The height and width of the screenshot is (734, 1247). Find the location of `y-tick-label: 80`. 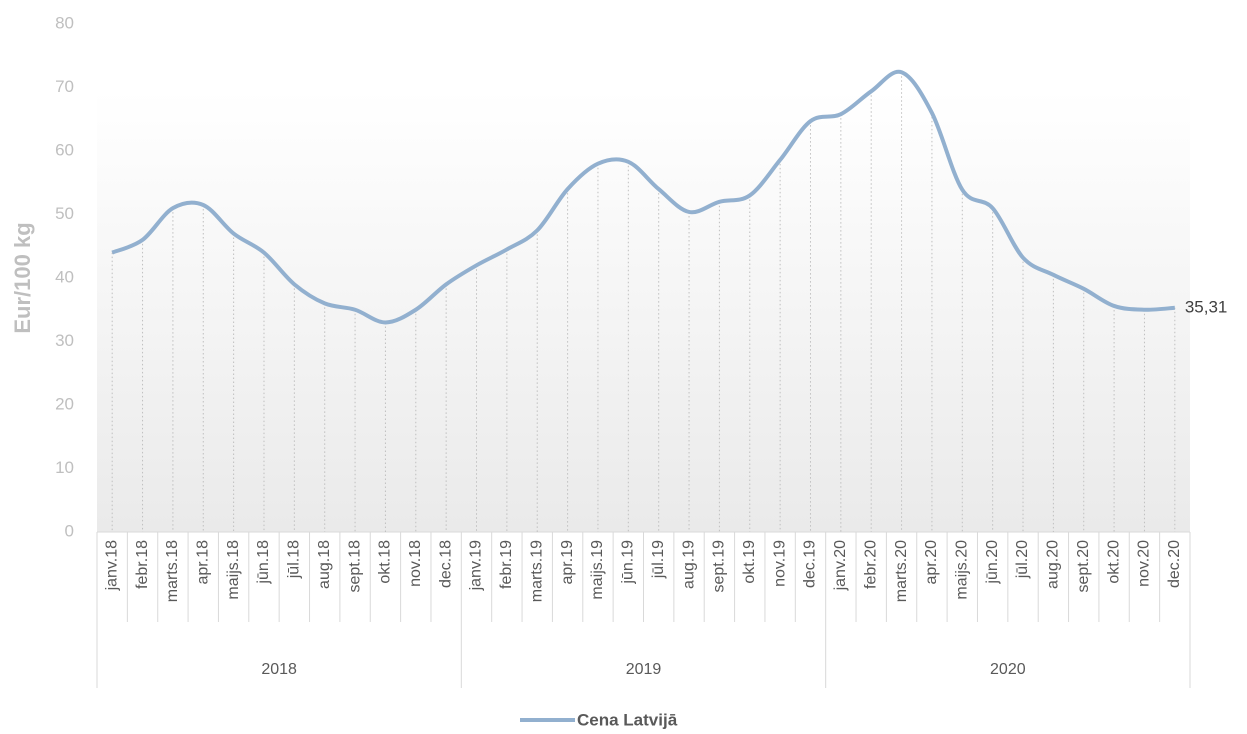

y-tick-label: 80 is located at coordinates (64, 22).